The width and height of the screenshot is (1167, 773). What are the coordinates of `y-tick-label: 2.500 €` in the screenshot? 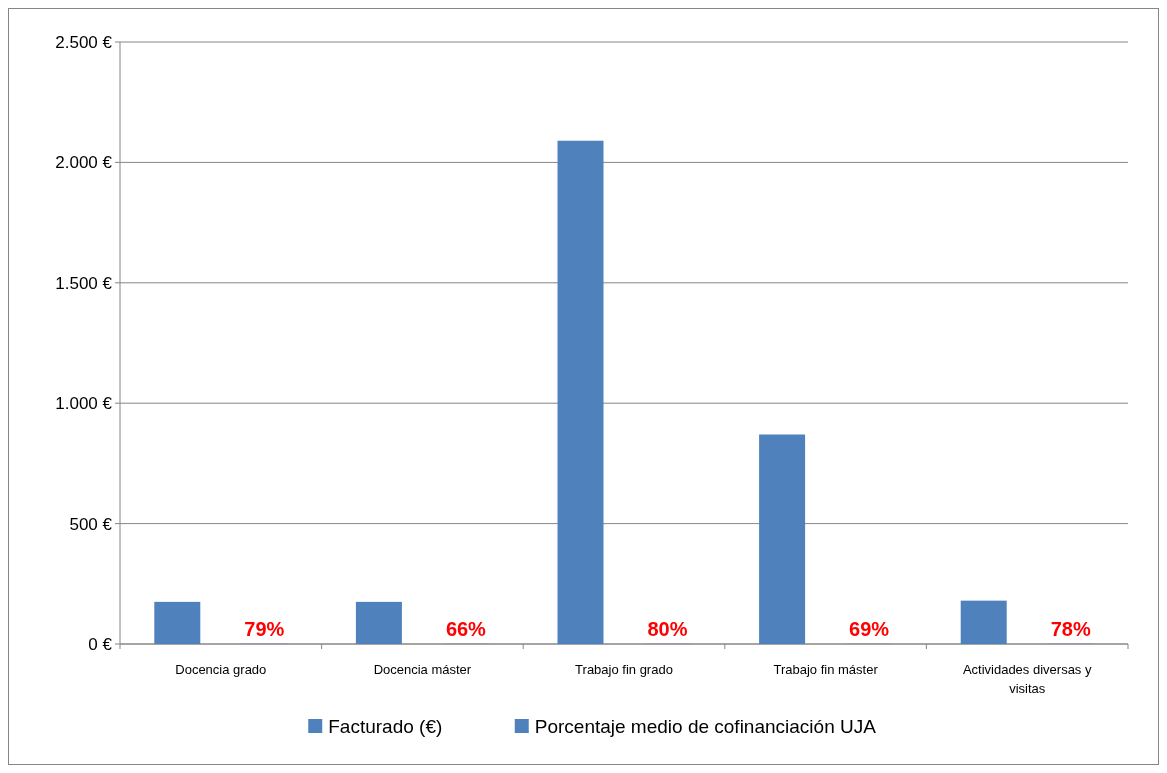 It's located at (84, 42).